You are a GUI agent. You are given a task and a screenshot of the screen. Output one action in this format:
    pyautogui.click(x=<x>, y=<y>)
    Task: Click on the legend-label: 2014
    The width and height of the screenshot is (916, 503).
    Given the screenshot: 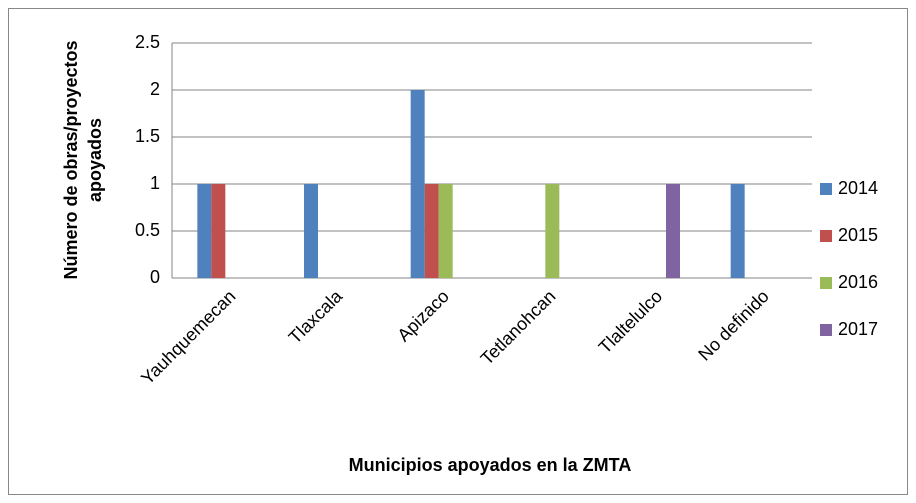 What is the action you would take?
    pyautogui.click(x=858, y=188)
    